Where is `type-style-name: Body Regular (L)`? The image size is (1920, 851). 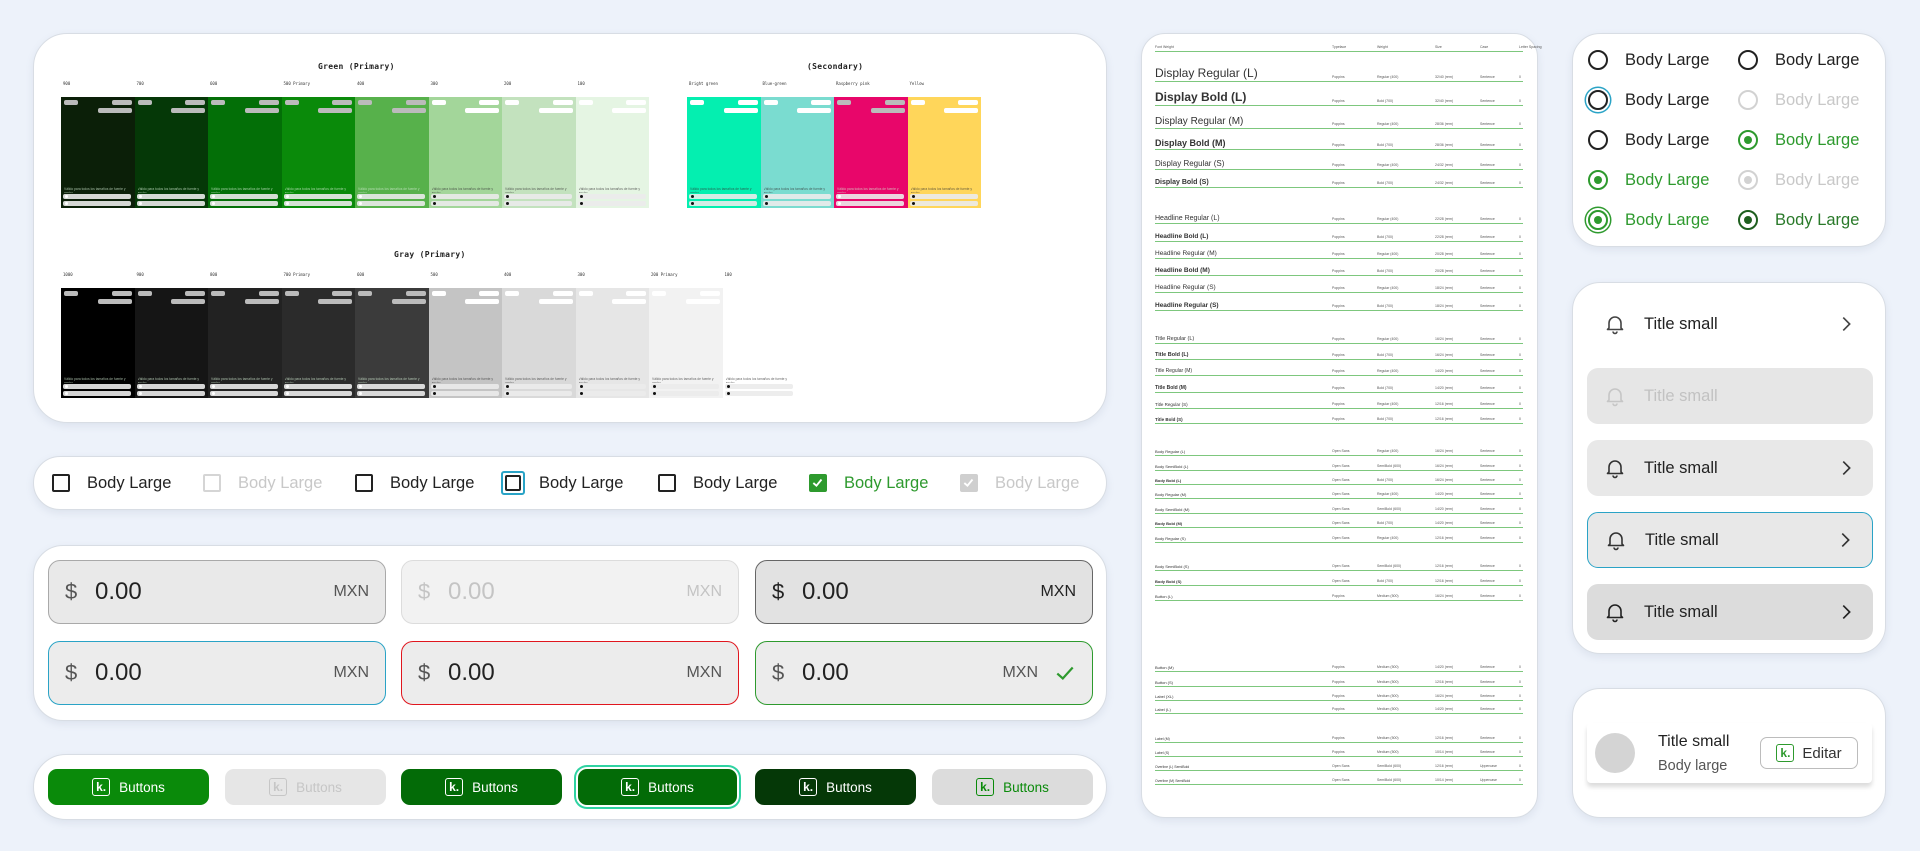 type-style-name: Body Regular (L) is located at coordinates (1170, 451).